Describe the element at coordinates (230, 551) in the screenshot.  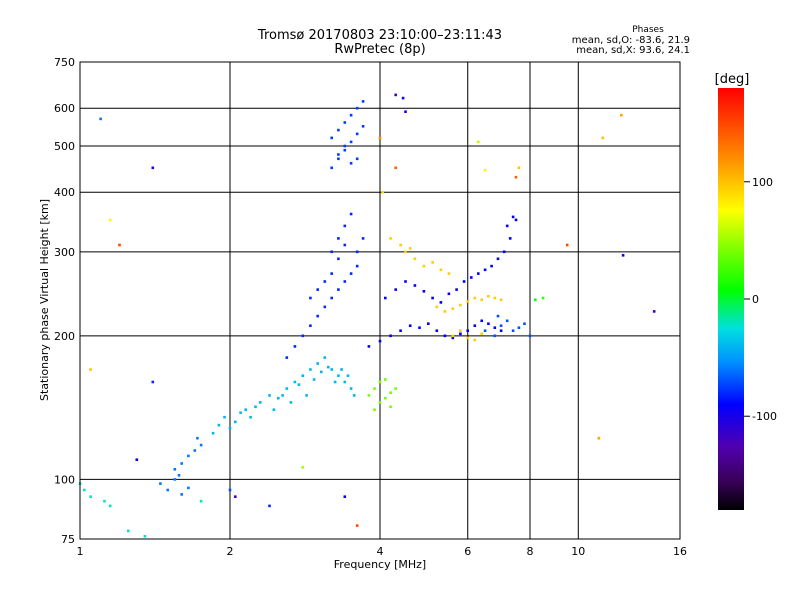
I see `x-tick-label: 2` at that location.